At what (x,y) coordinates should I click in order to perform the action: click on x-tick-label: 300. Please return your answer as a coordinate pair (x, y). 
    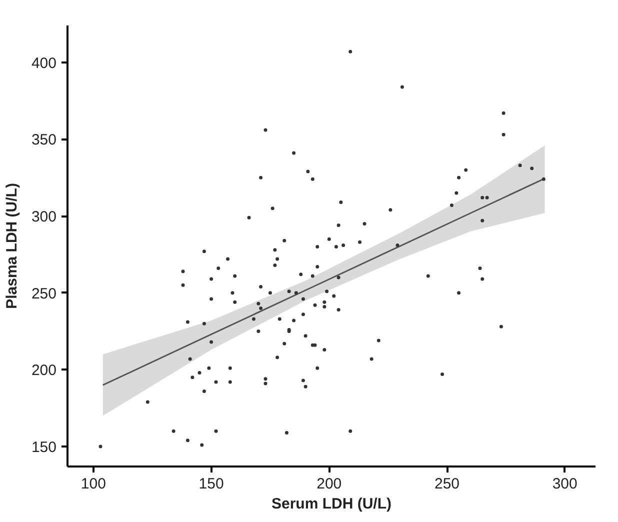
    Looking at the image, I should click on (565, 484).